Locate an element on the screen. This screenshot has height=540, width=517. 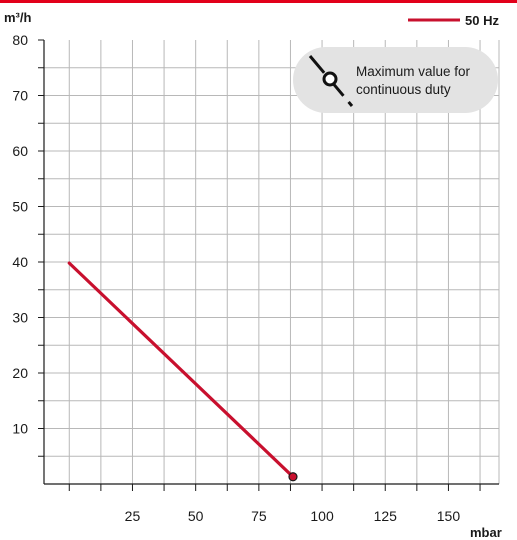
x-tick-label: 75 is located at coordinates (259, 516).